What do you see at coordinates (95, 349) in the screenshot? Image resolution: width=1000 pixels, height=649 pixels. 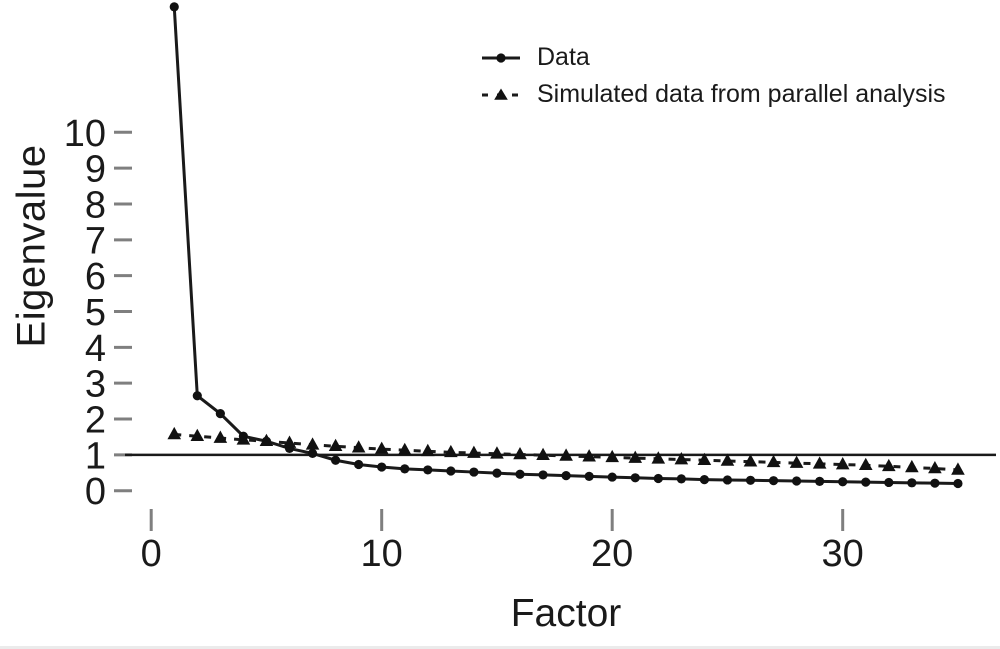 I see `y-axis-tick-label: 4` at bounding box center [95, 349].